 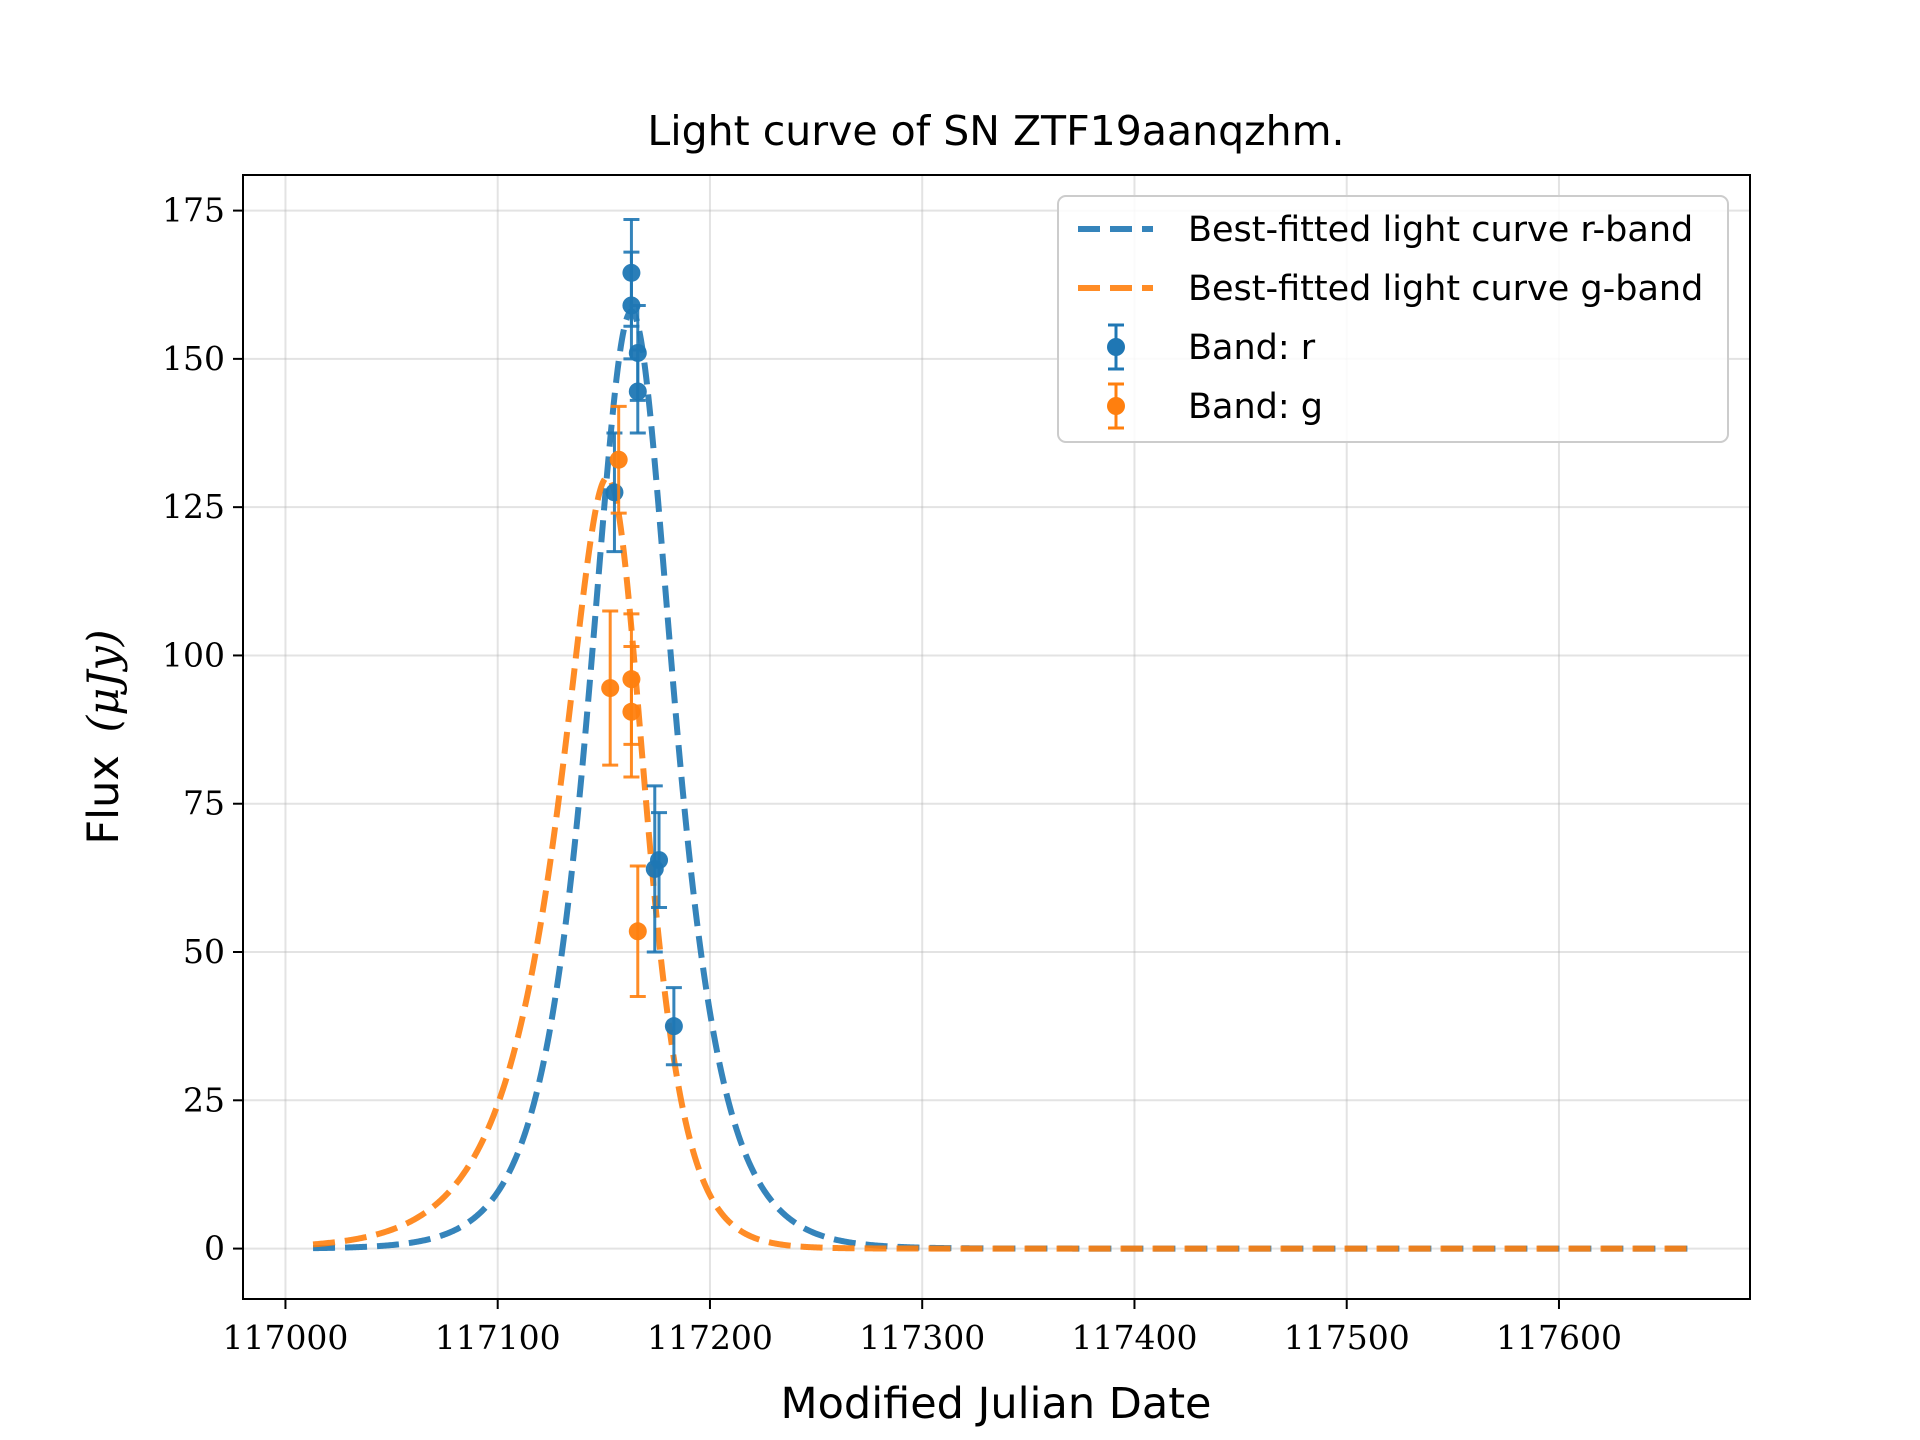 I want to click on y-tick-label: 75, so click(x=204, y=803).